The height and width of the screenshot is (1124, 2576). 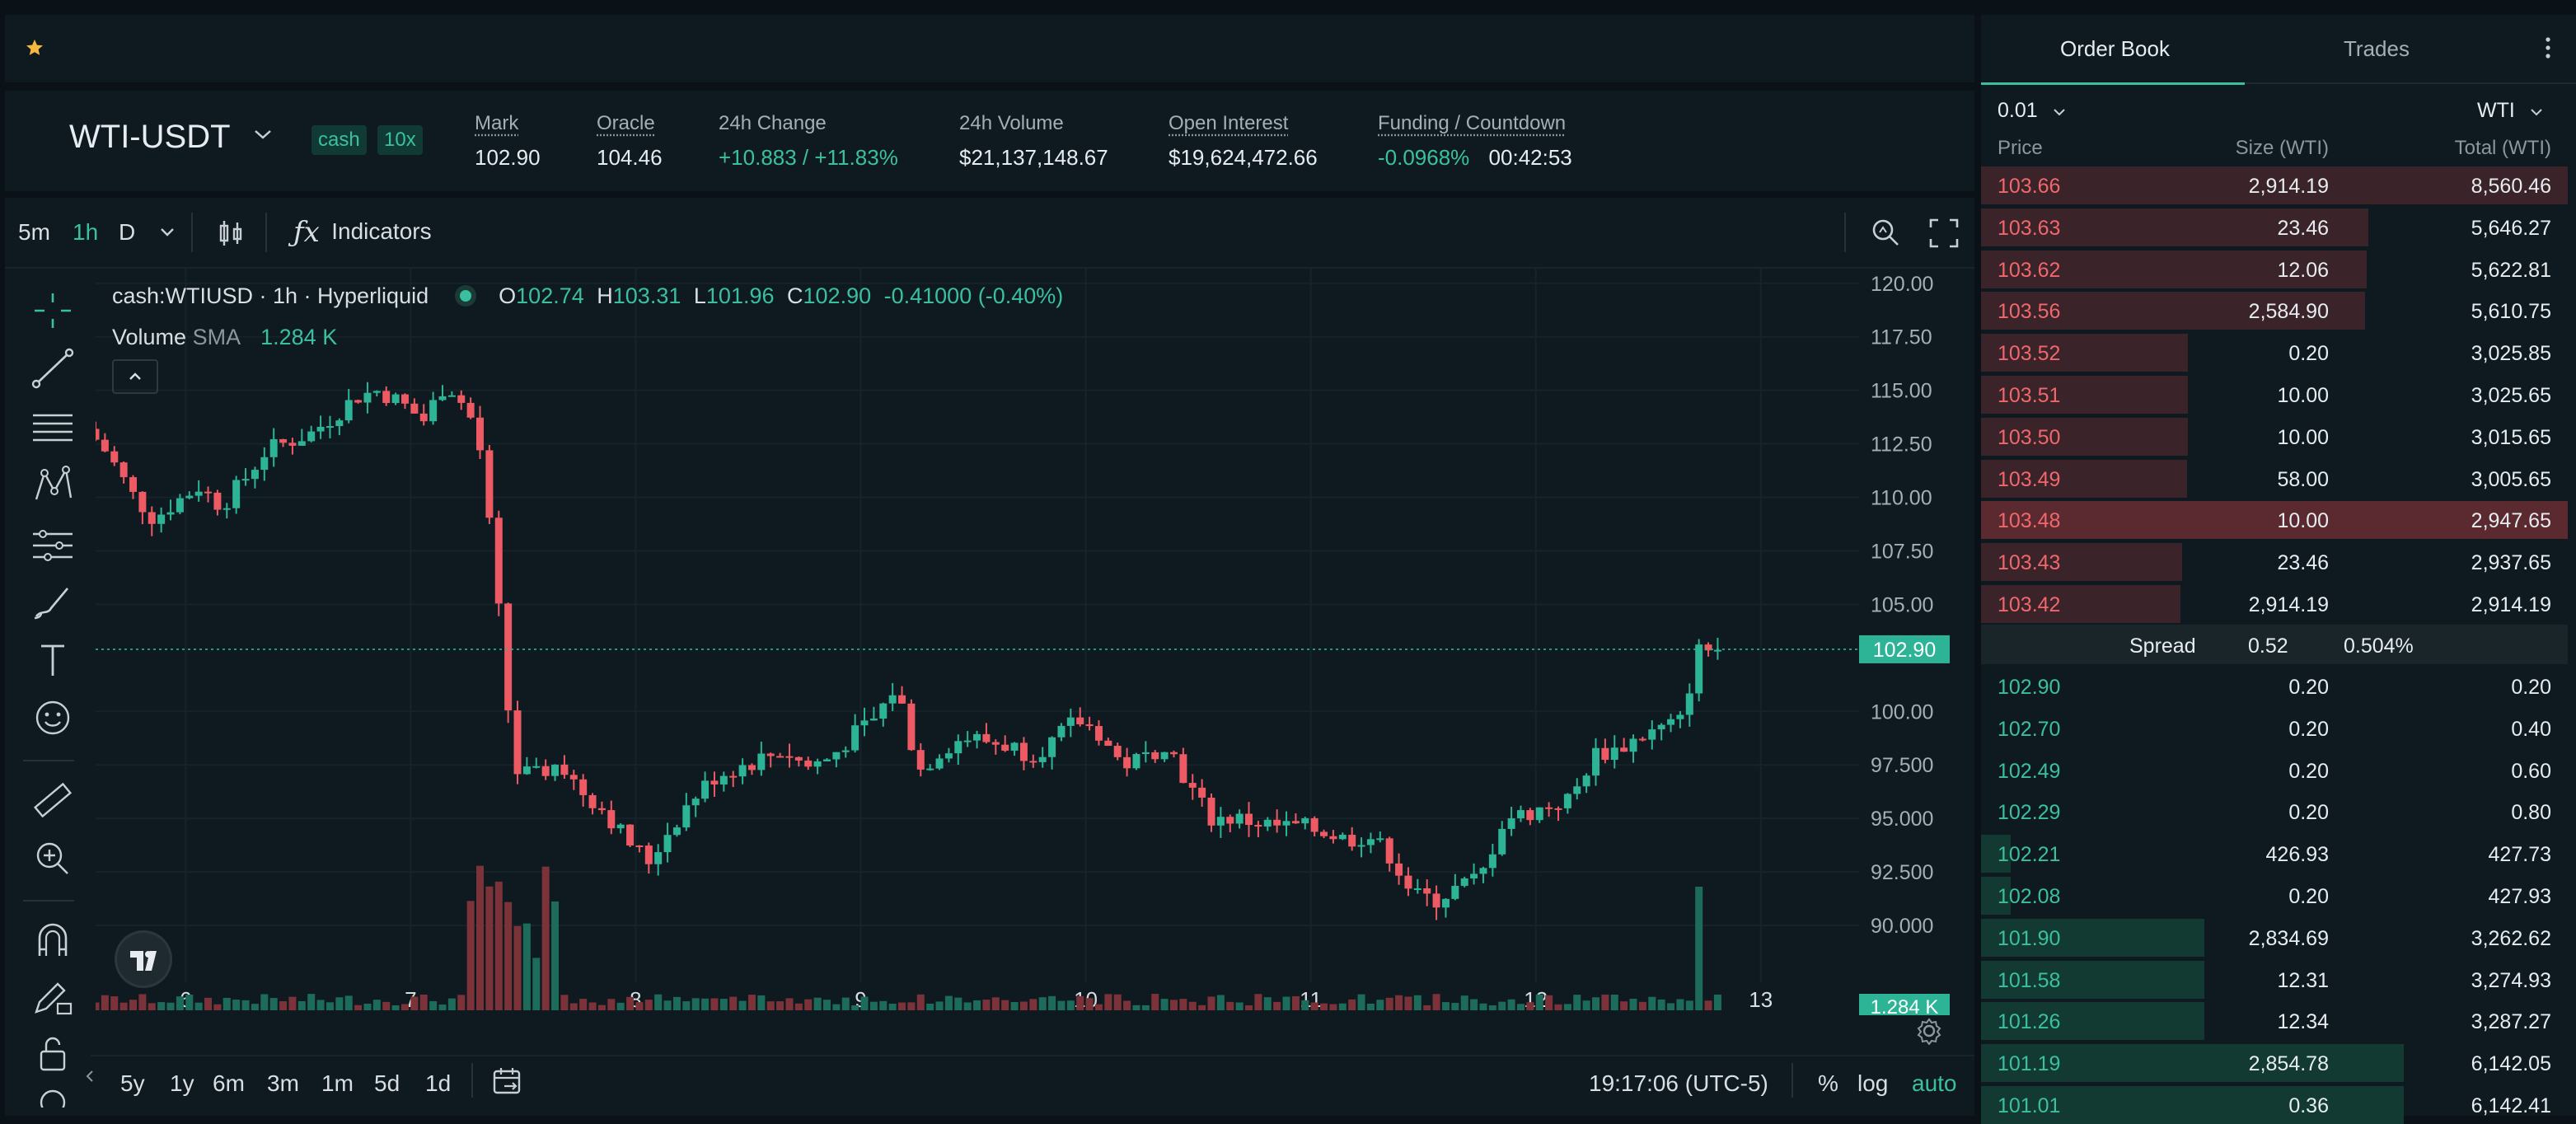 What do you see at coordinates (362, 232) in the screenshot?
I see `indicators-button: ƒx Indicators` at bounding box center [362, 232].